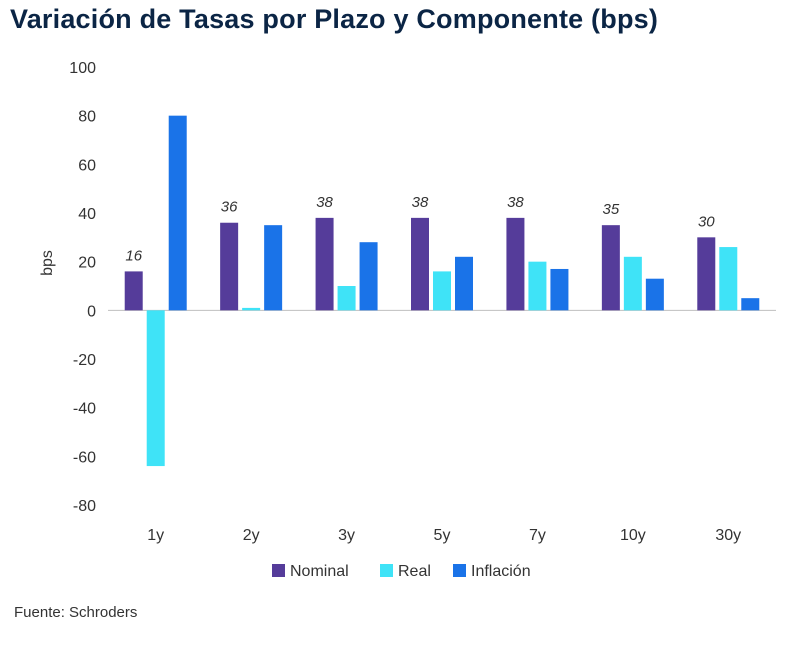 This screenshot has height=647, width=800. What do you see at coordinates (133, 291) in the screenshot?
I see `bar-nominal-1y` at bounding box center [133, 291].